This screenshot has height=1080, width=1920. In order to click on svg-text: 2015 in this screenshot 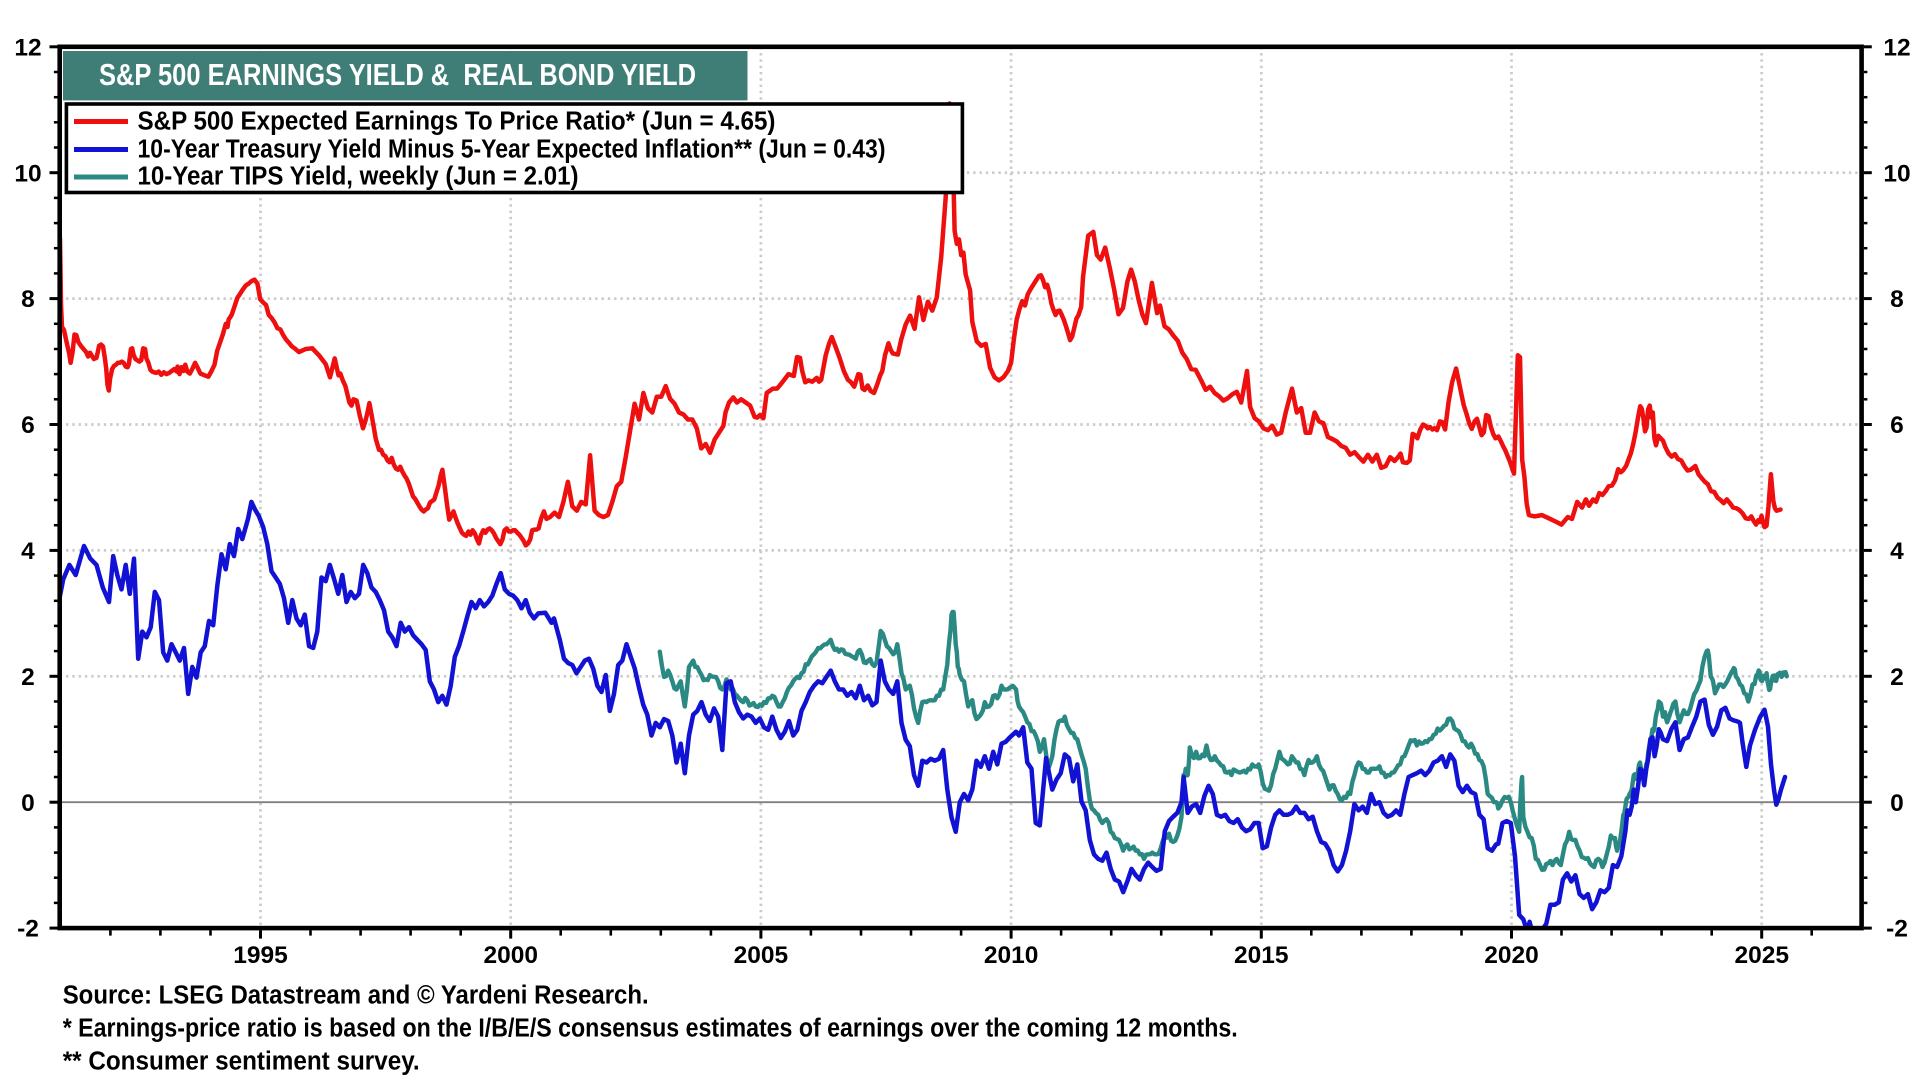, I will do `click(1261, 955)`.